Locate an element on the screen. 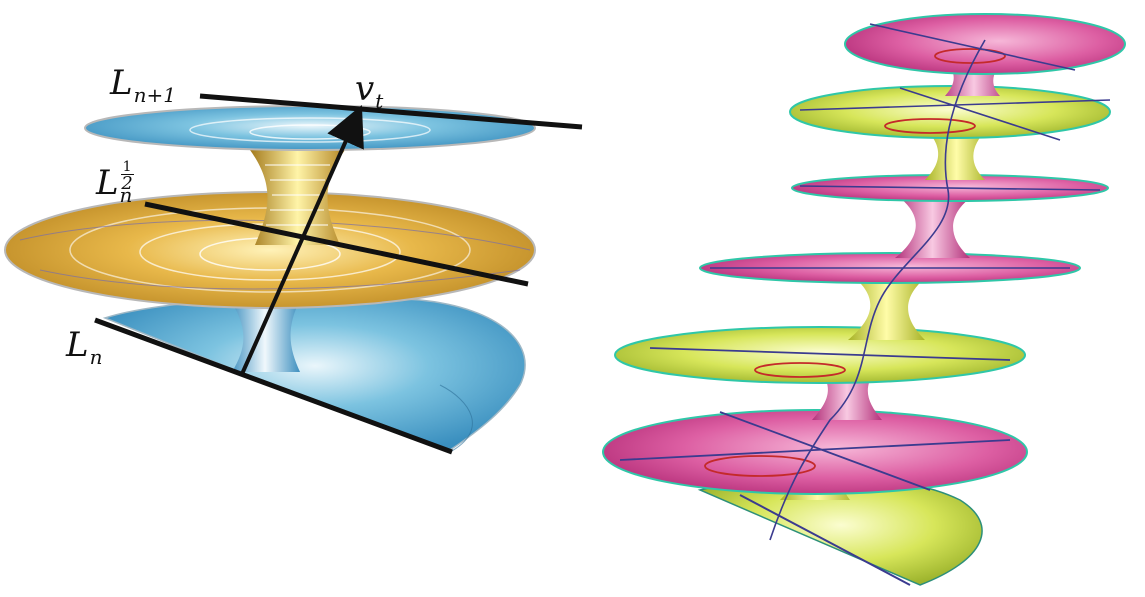 This screenshot has width=1145, height=597. label-l-n-plus-1: Ln+1 is located at coordinates (143, 85).